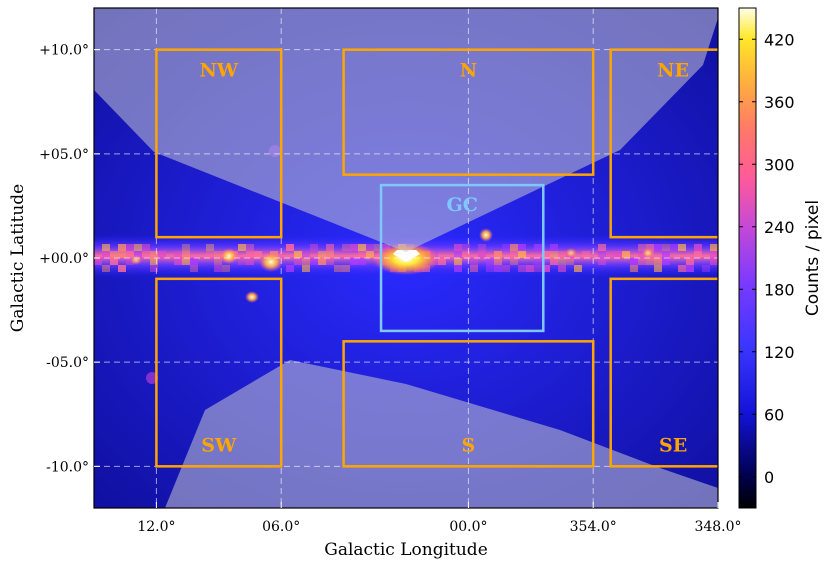  What do you see at coordinates (717, 527) in the screenshot?
I see `x-tick-label: 348.0°` at bounding box center [717, 527].